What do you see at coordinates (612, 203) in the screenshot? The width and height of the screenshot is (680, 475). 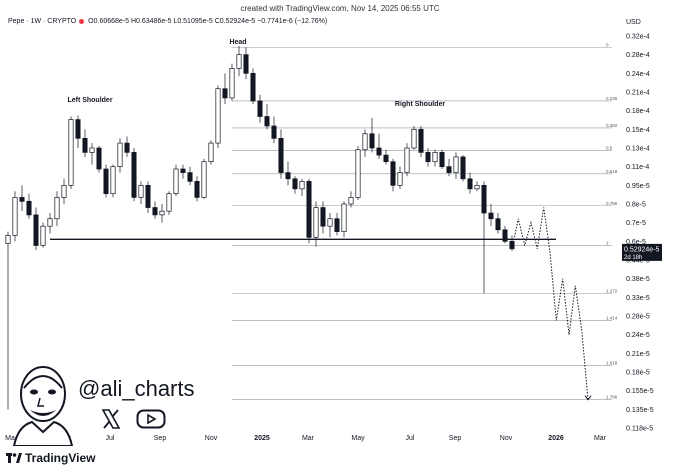 I see `fib-level-label: 0.786` at bounding box center [612, 203].